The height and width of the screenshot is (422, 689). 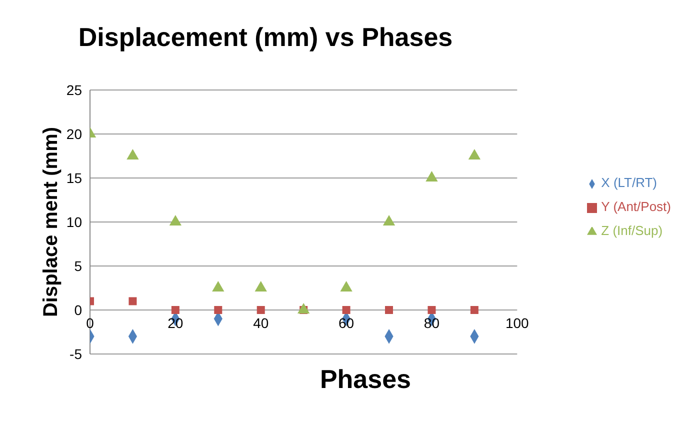 I want to click on legend-label: Z (Inf/Sup), so click(x=632, y=230).